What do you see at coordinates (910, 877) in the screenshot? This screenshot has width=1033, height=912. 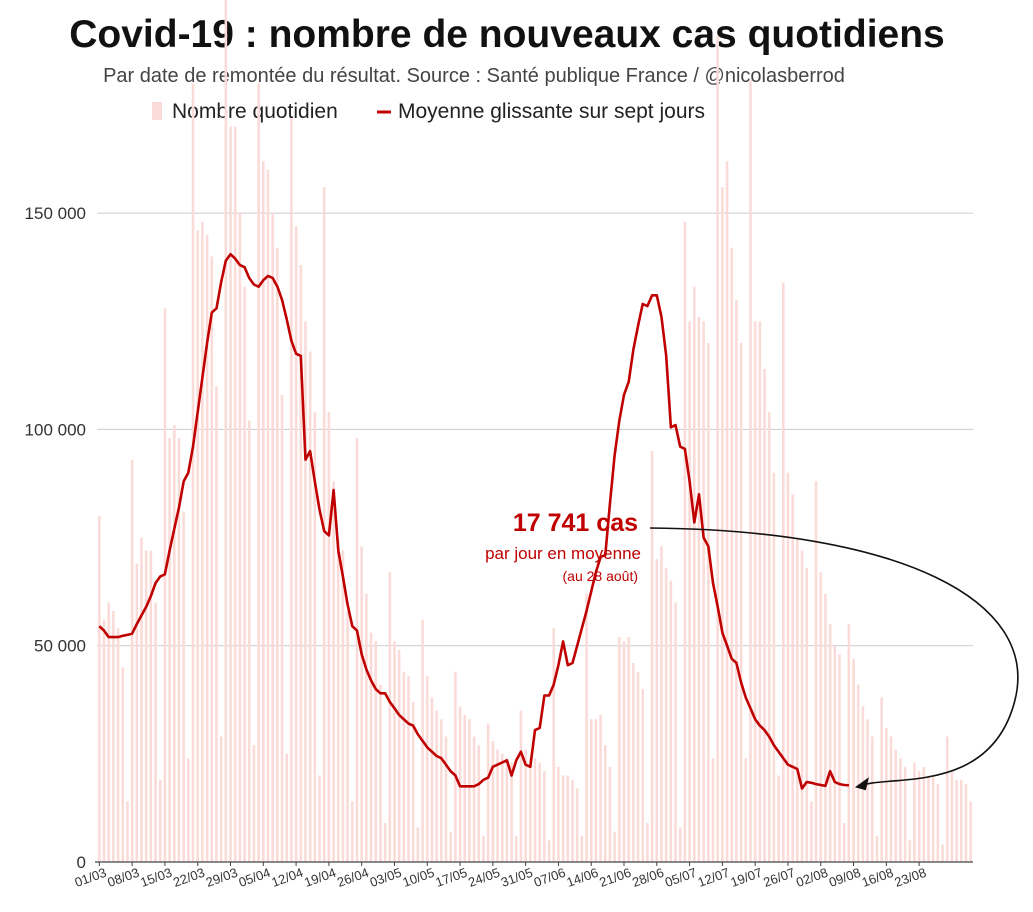 I see `x-tick-label: 23/08` at bounding box center [910, 877].